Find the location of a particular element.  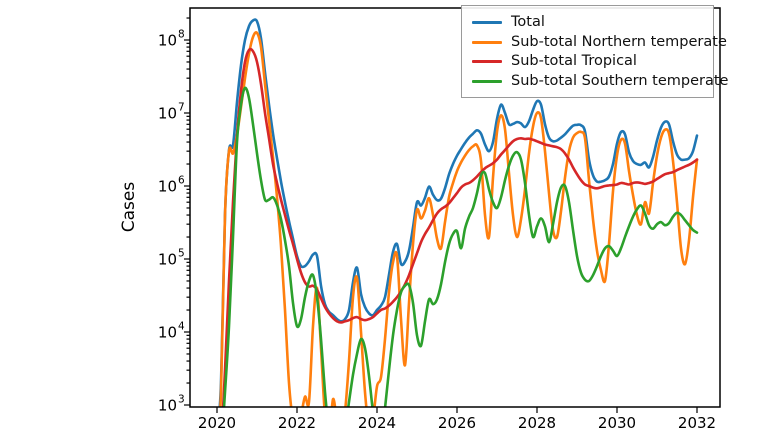

legend-item-northern-temperate: Sub-total Northern temperate is located at coordinates (598, 43).